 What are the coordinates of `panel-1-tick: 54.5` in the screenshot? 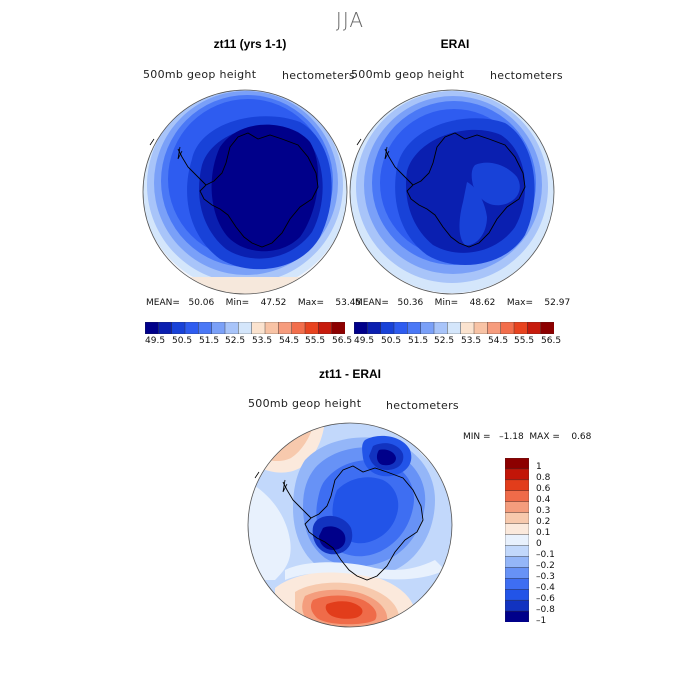 It's located at (289, 341).